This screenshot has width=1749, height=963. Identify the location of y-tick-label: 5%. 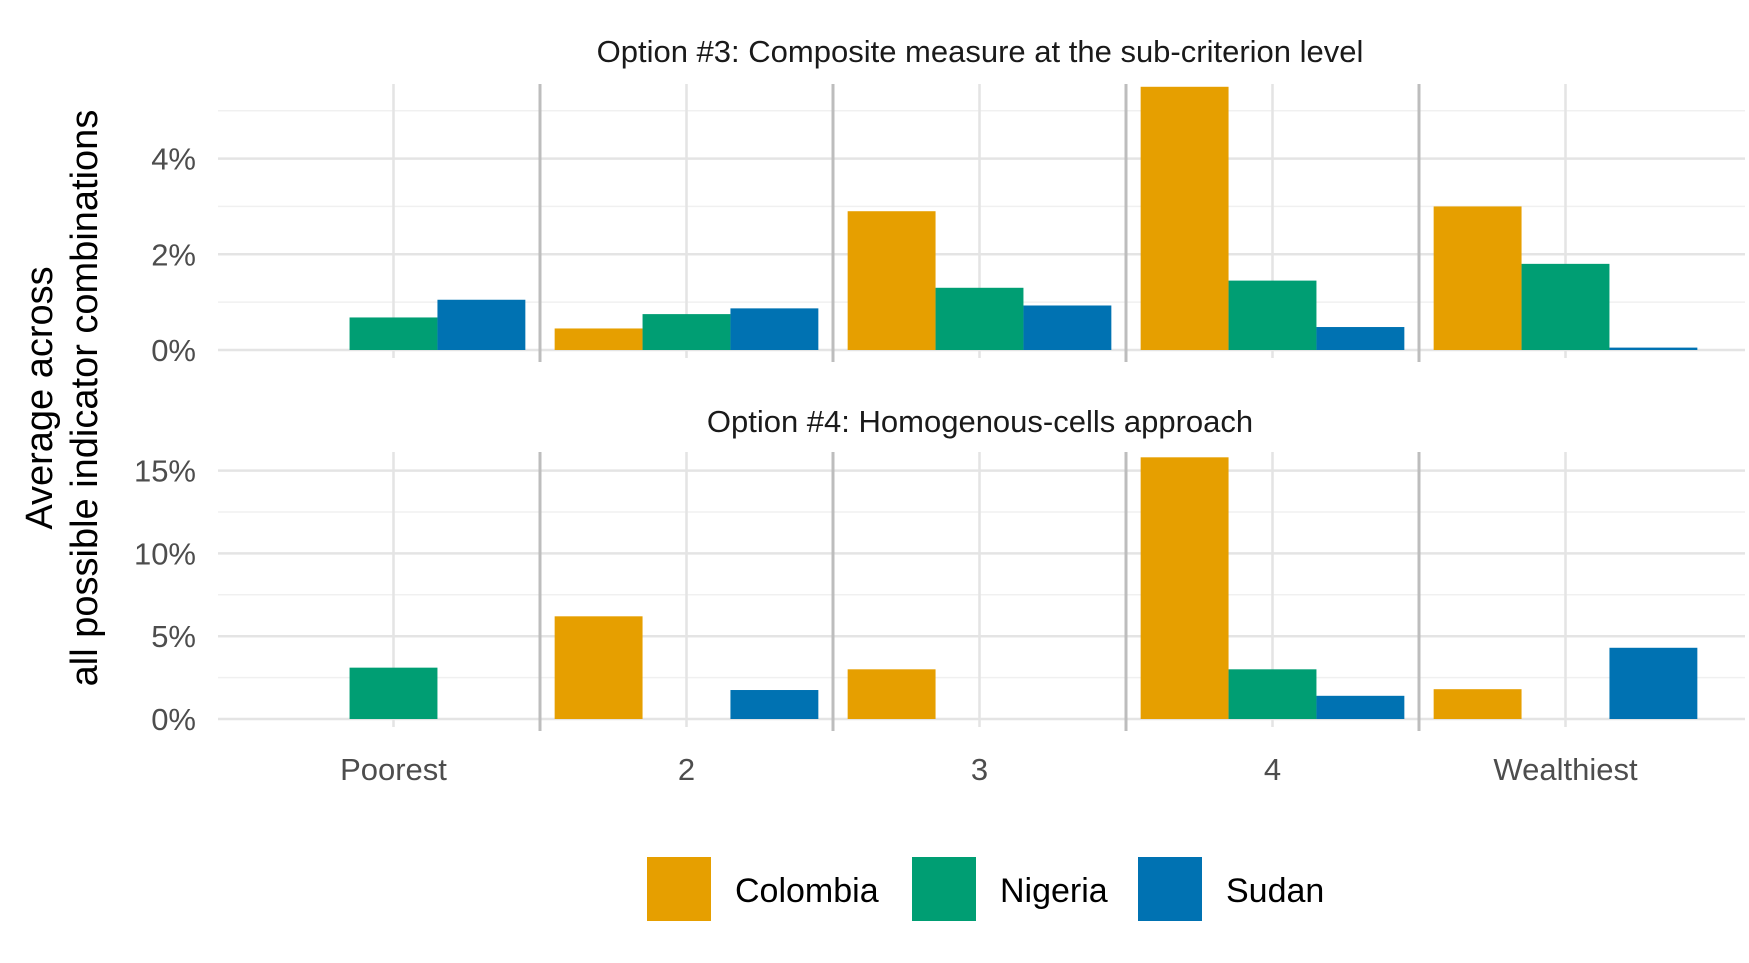
(173, 636).